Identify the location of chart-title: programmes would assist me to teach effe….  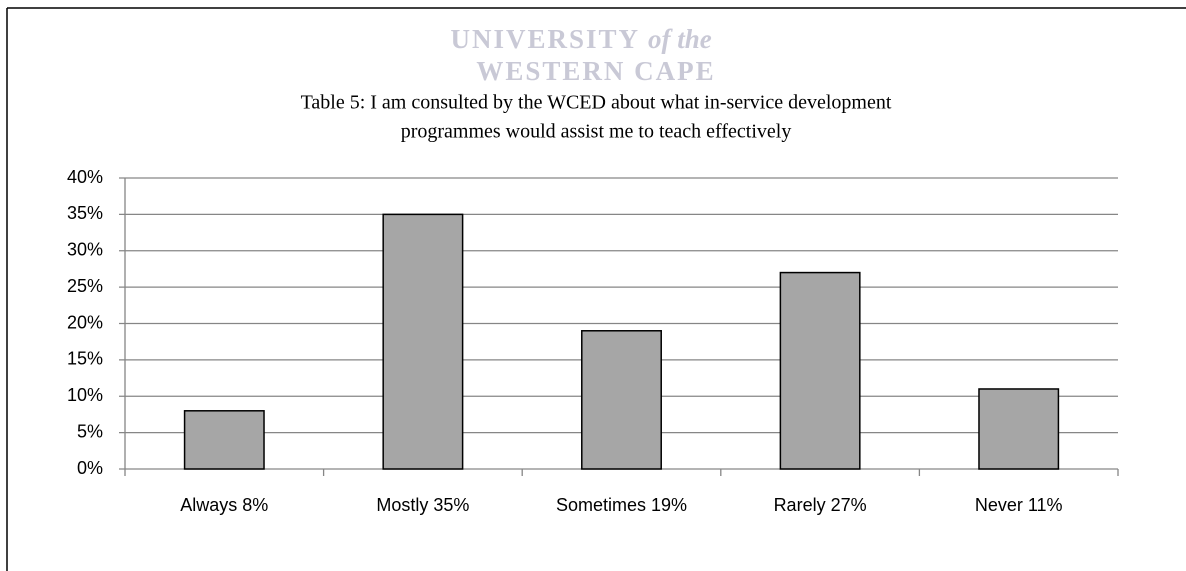
(596, 132).